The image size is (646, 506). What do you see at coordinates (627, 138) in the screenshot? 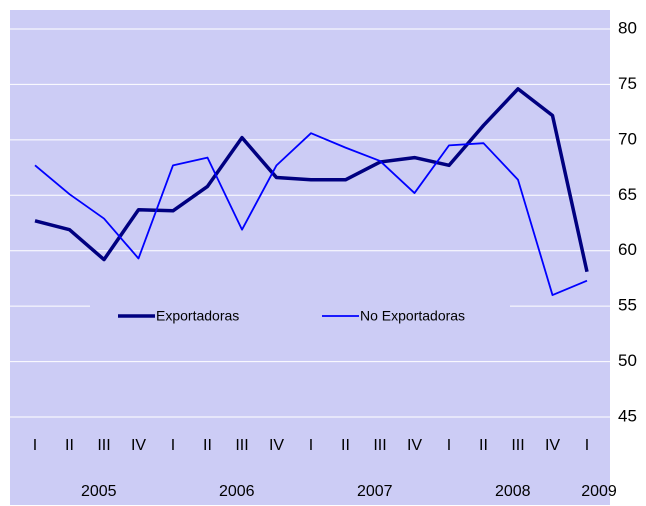
I see `y-tick-label: 70` at bounding box center [627, 138].